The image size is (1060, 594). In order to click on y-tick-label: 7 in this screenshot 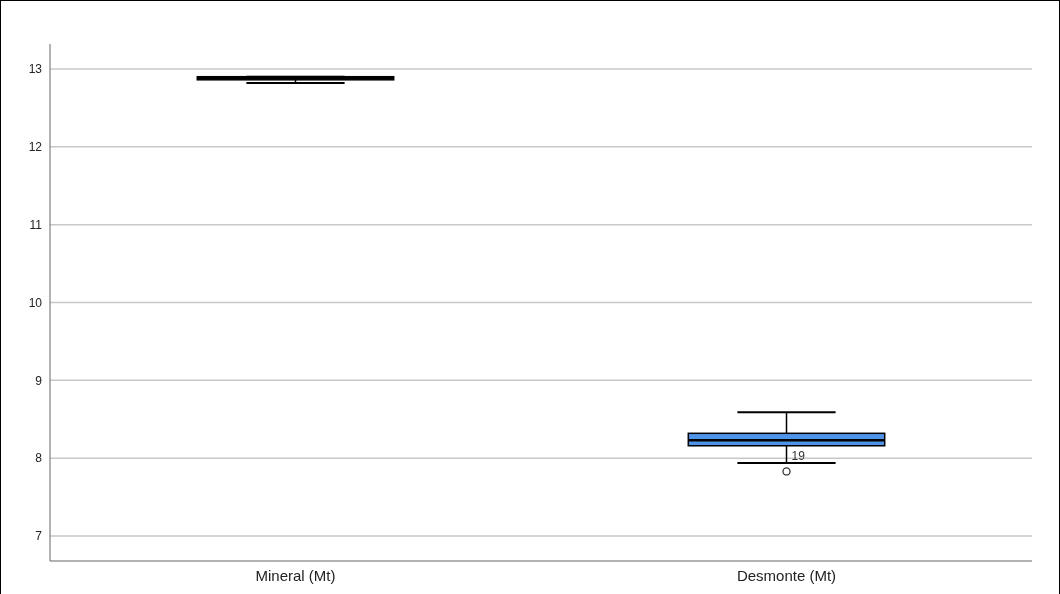, I will do `click(39, 536)`.